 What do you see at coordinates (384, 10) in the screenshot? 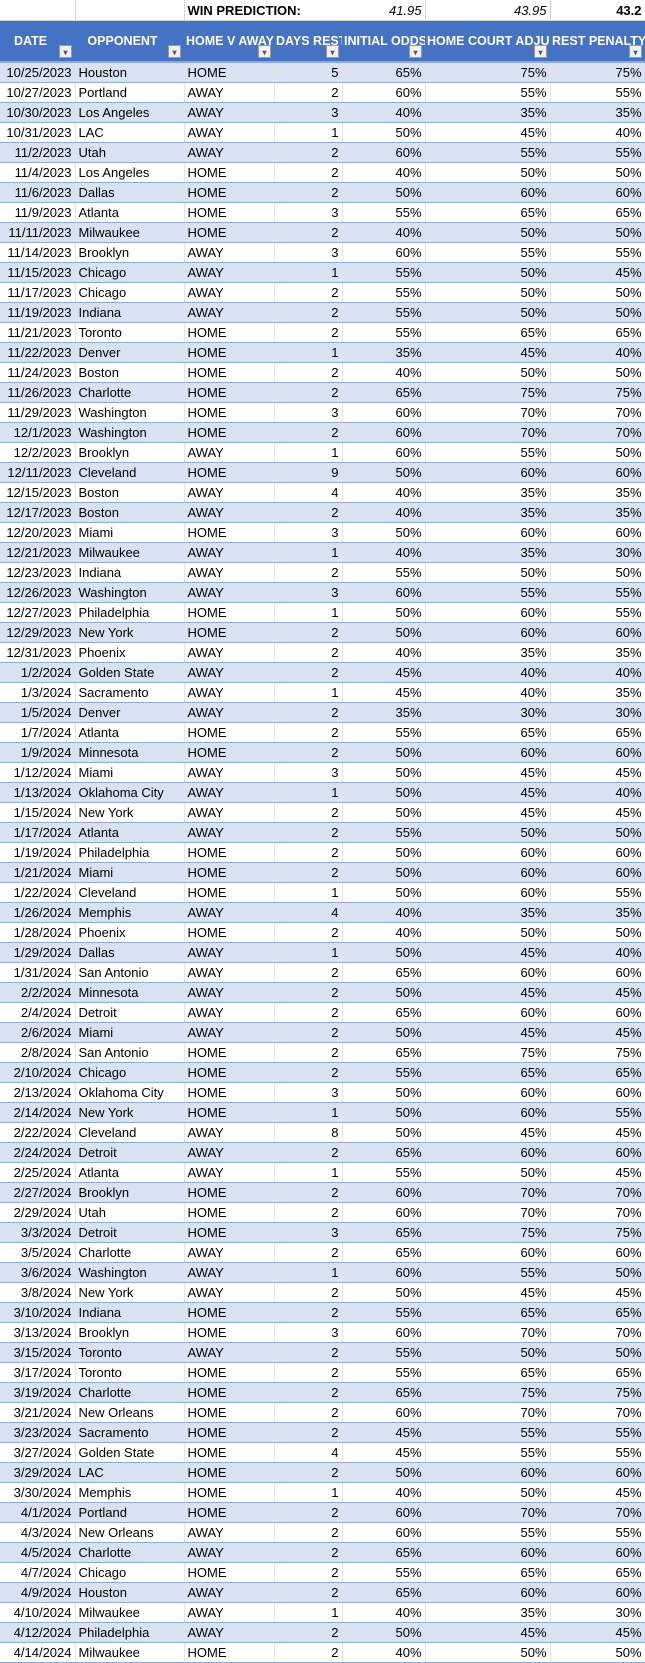
I see `win-prediction-initial-odds: 41.95` at bounding box center [384, 10].